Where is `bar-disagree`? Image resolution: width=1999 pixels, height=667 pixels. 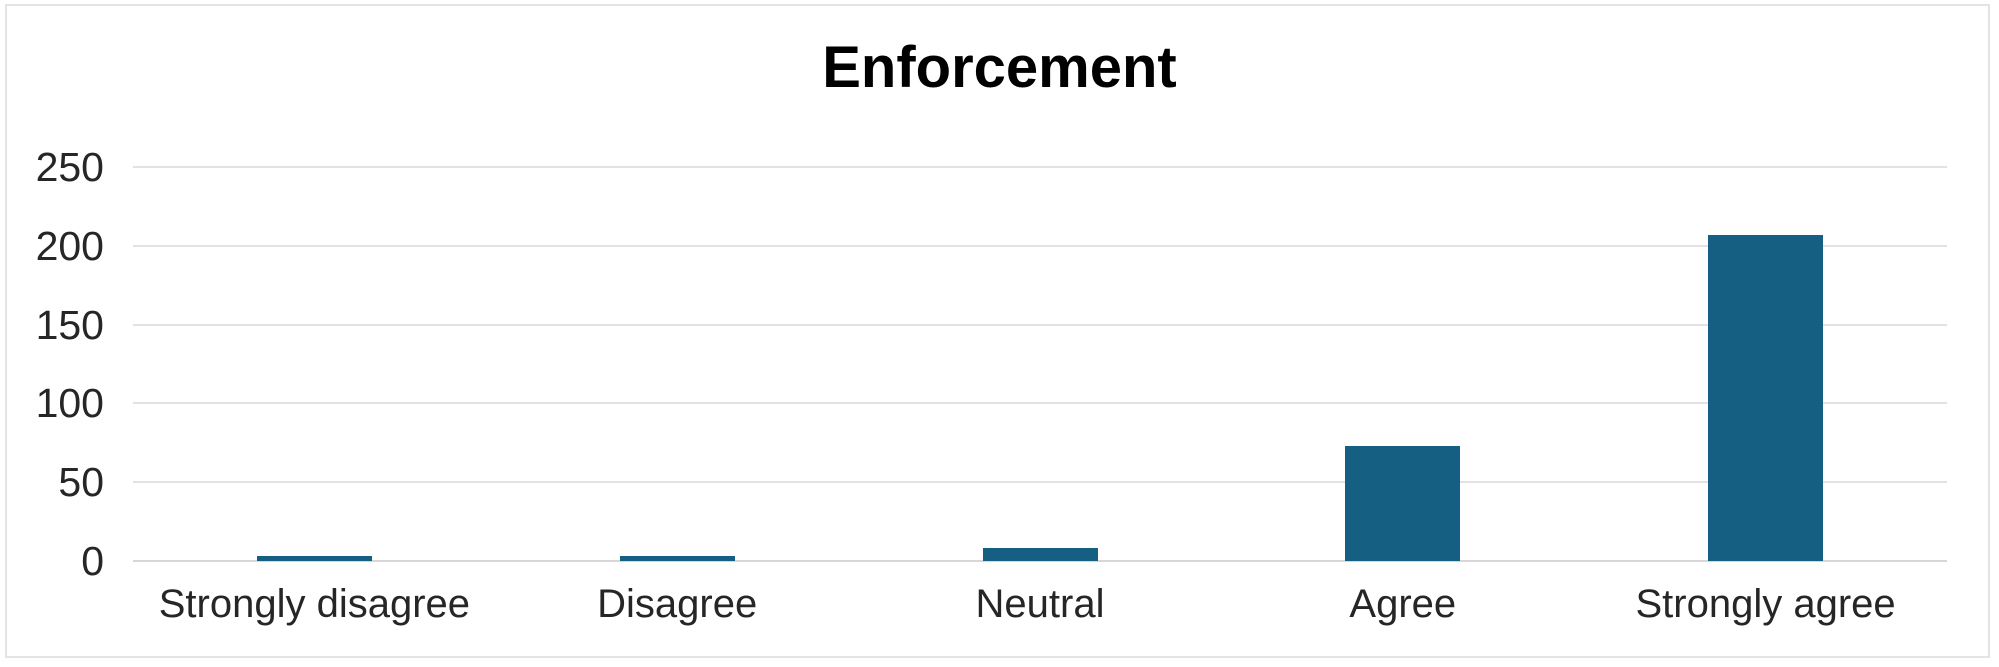
bar-disagree is located at coordinates (677, 558).